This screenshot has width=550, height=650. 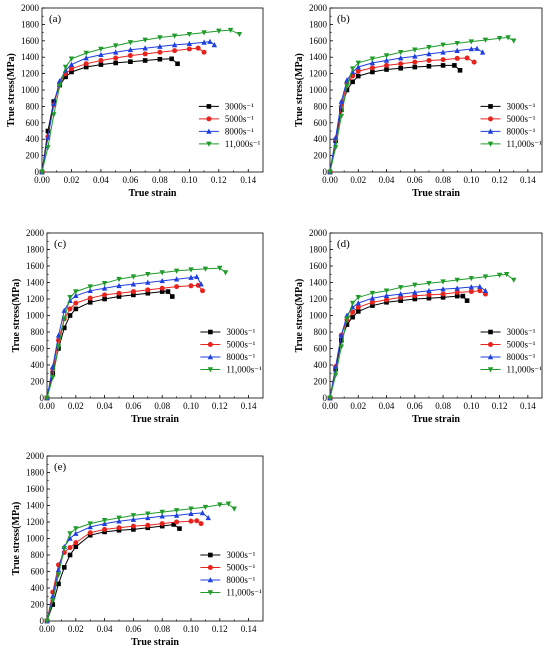 I want to click on legend: 3000s⁻¹ 5000s⁻¹ 8000s⁻¹ 11,000s⁻¹, so click(x=229, y=125).